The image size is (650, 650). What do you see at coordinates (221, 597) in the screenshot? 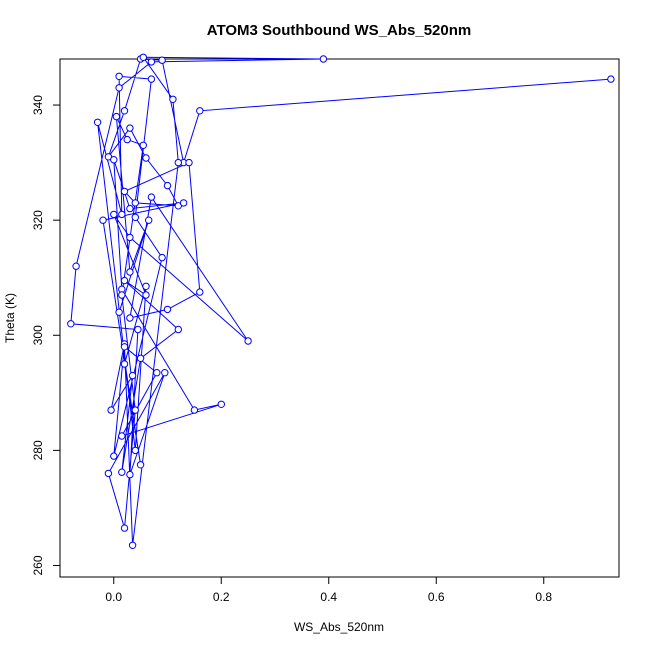
I see `x-tick-label: 0.2` at bounding box center [221, 597].